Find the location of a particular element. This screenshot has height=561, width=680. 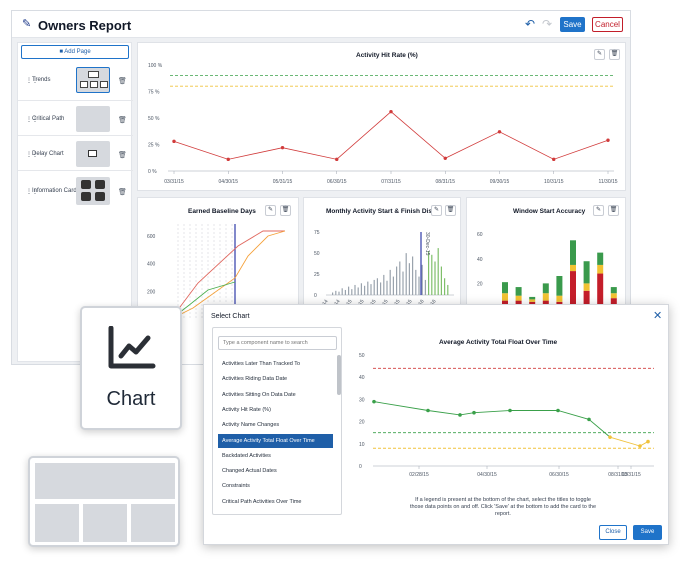

chart-list-item: Critical Path Activities Over Time is located at coordinates (262, 501).